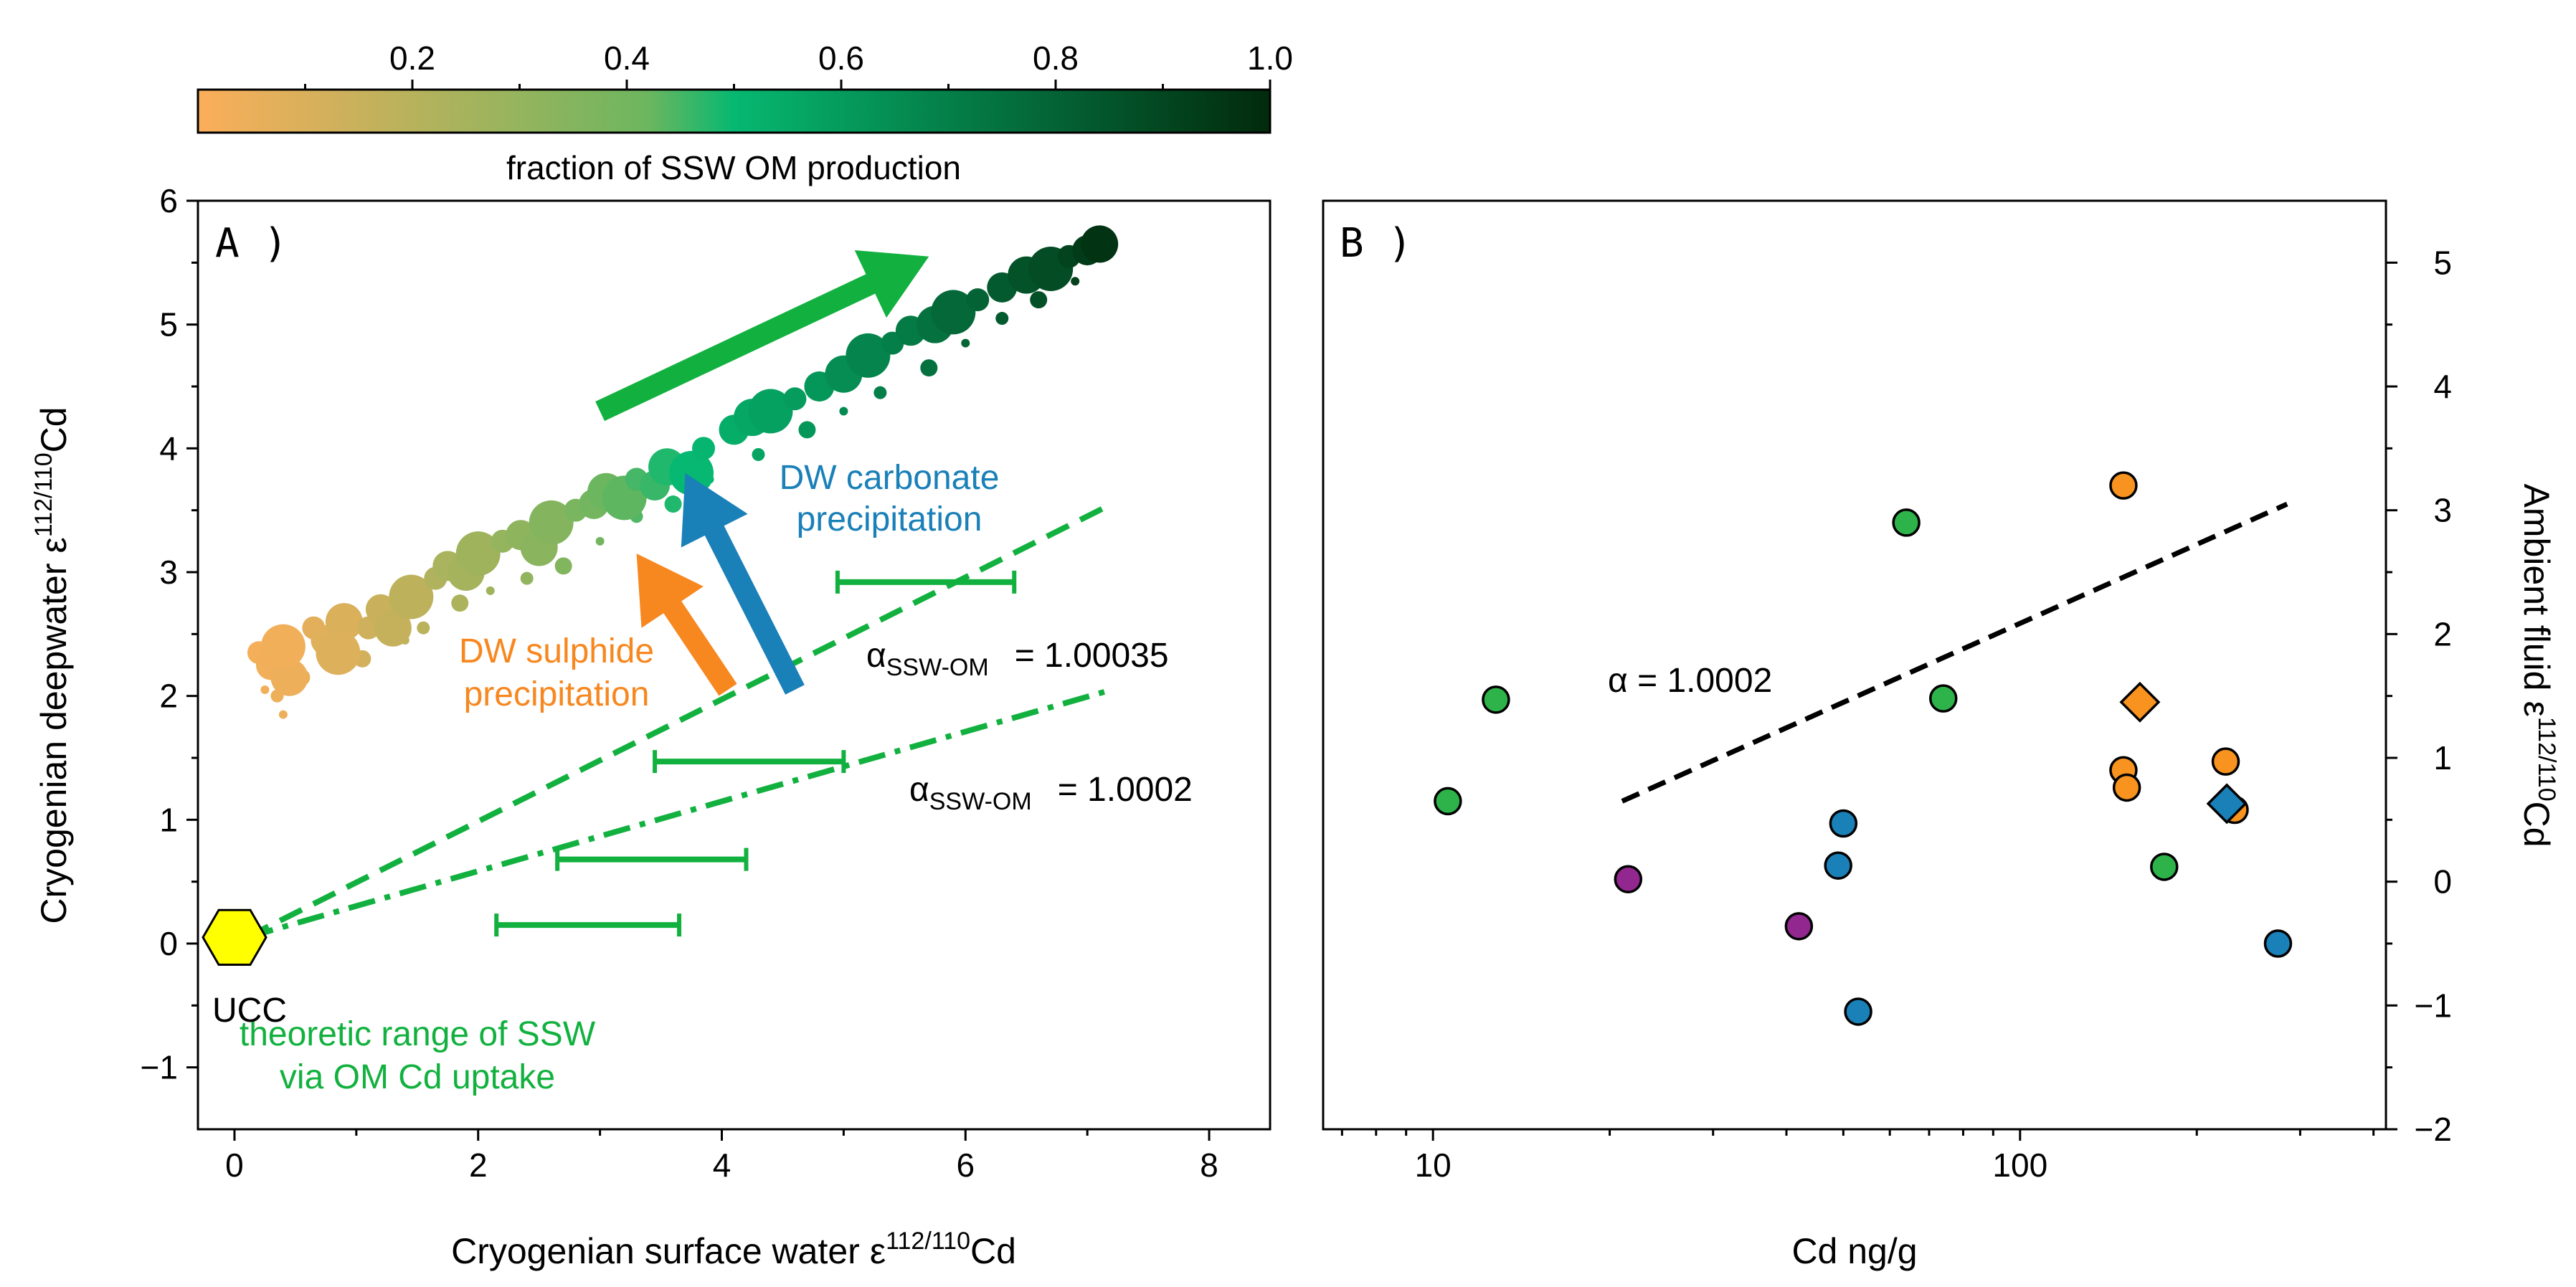 Image resolution: width=2576 pixels, height=1287 pixels. I want to click on xlabel-a-el: Cd, so click(993, 1251).